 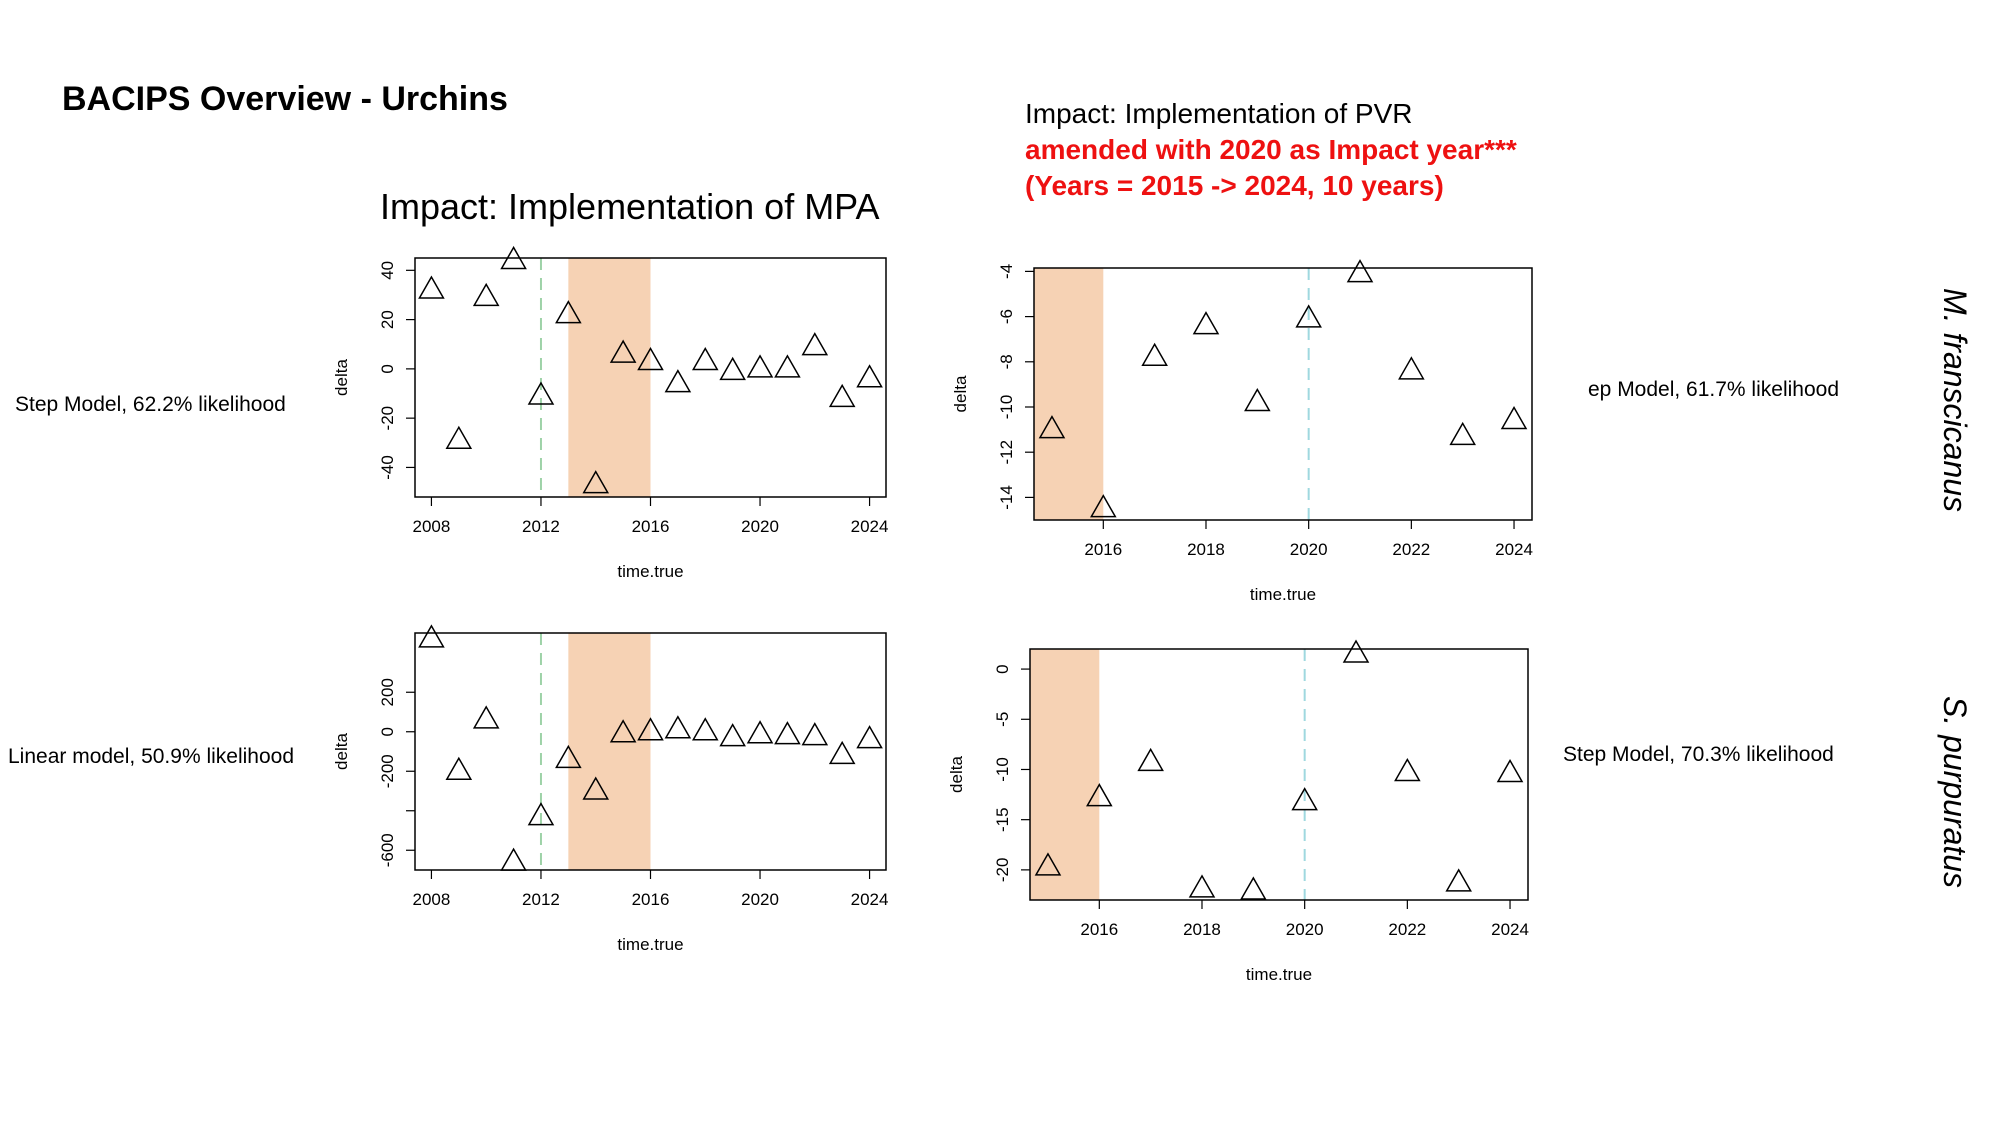 What do you see at coordinates (1002, 870) in the screenshot?
I see `bottom-right-y-tick-label: -20` at bounding box center [1002, 870].